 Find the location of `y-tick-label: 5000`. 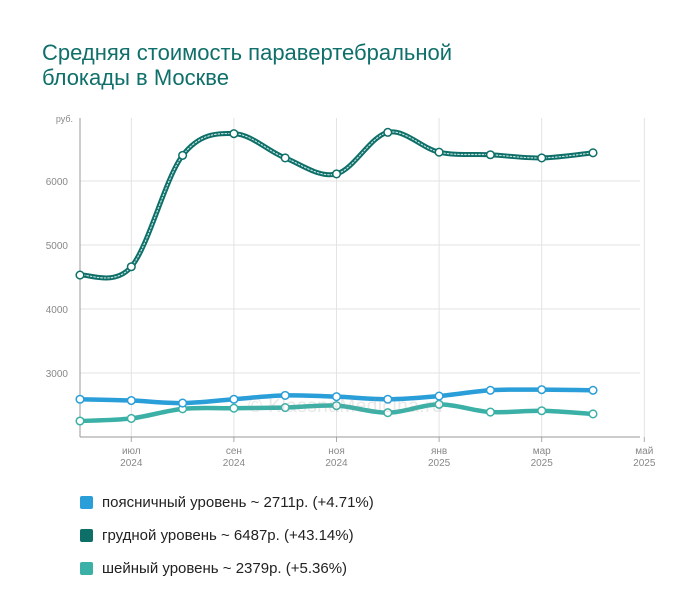

y-tick-label: 5000 is located at coordinates (57, 246).